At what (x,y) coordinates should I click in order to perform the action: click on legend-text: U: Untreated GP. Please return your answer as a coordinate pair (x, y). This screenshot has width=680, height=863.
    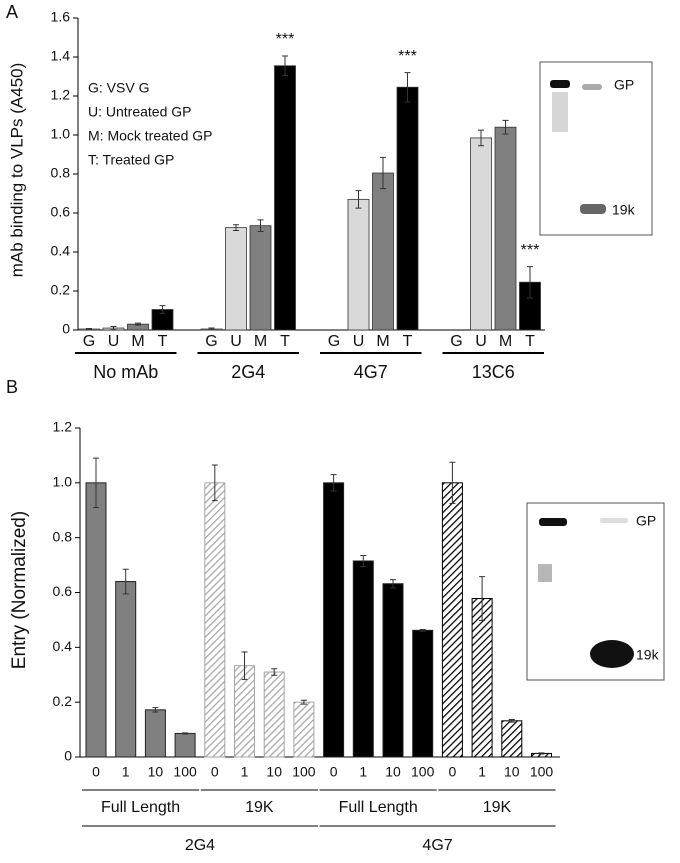
    Looking at the image, I should click on (140, 112).